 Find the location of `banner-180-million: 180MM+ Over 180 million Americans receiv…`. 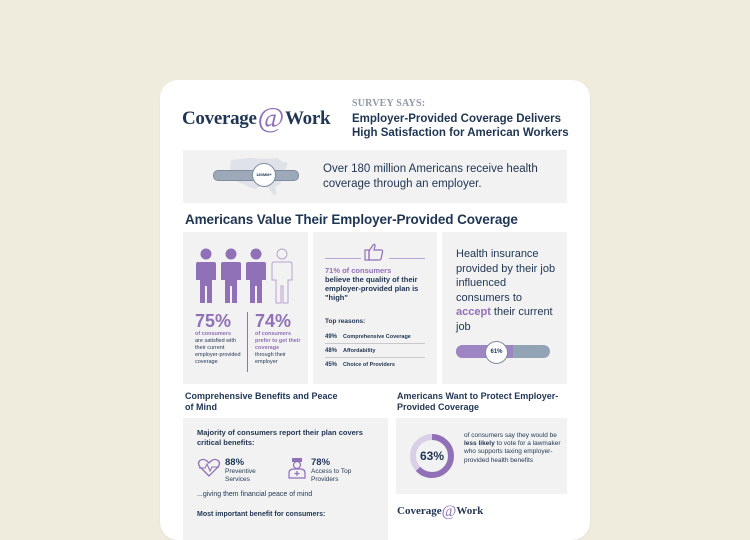

banner-180-million: 180MM+ Over 180 million Americans receiv… is located at coordinates (375, 176).